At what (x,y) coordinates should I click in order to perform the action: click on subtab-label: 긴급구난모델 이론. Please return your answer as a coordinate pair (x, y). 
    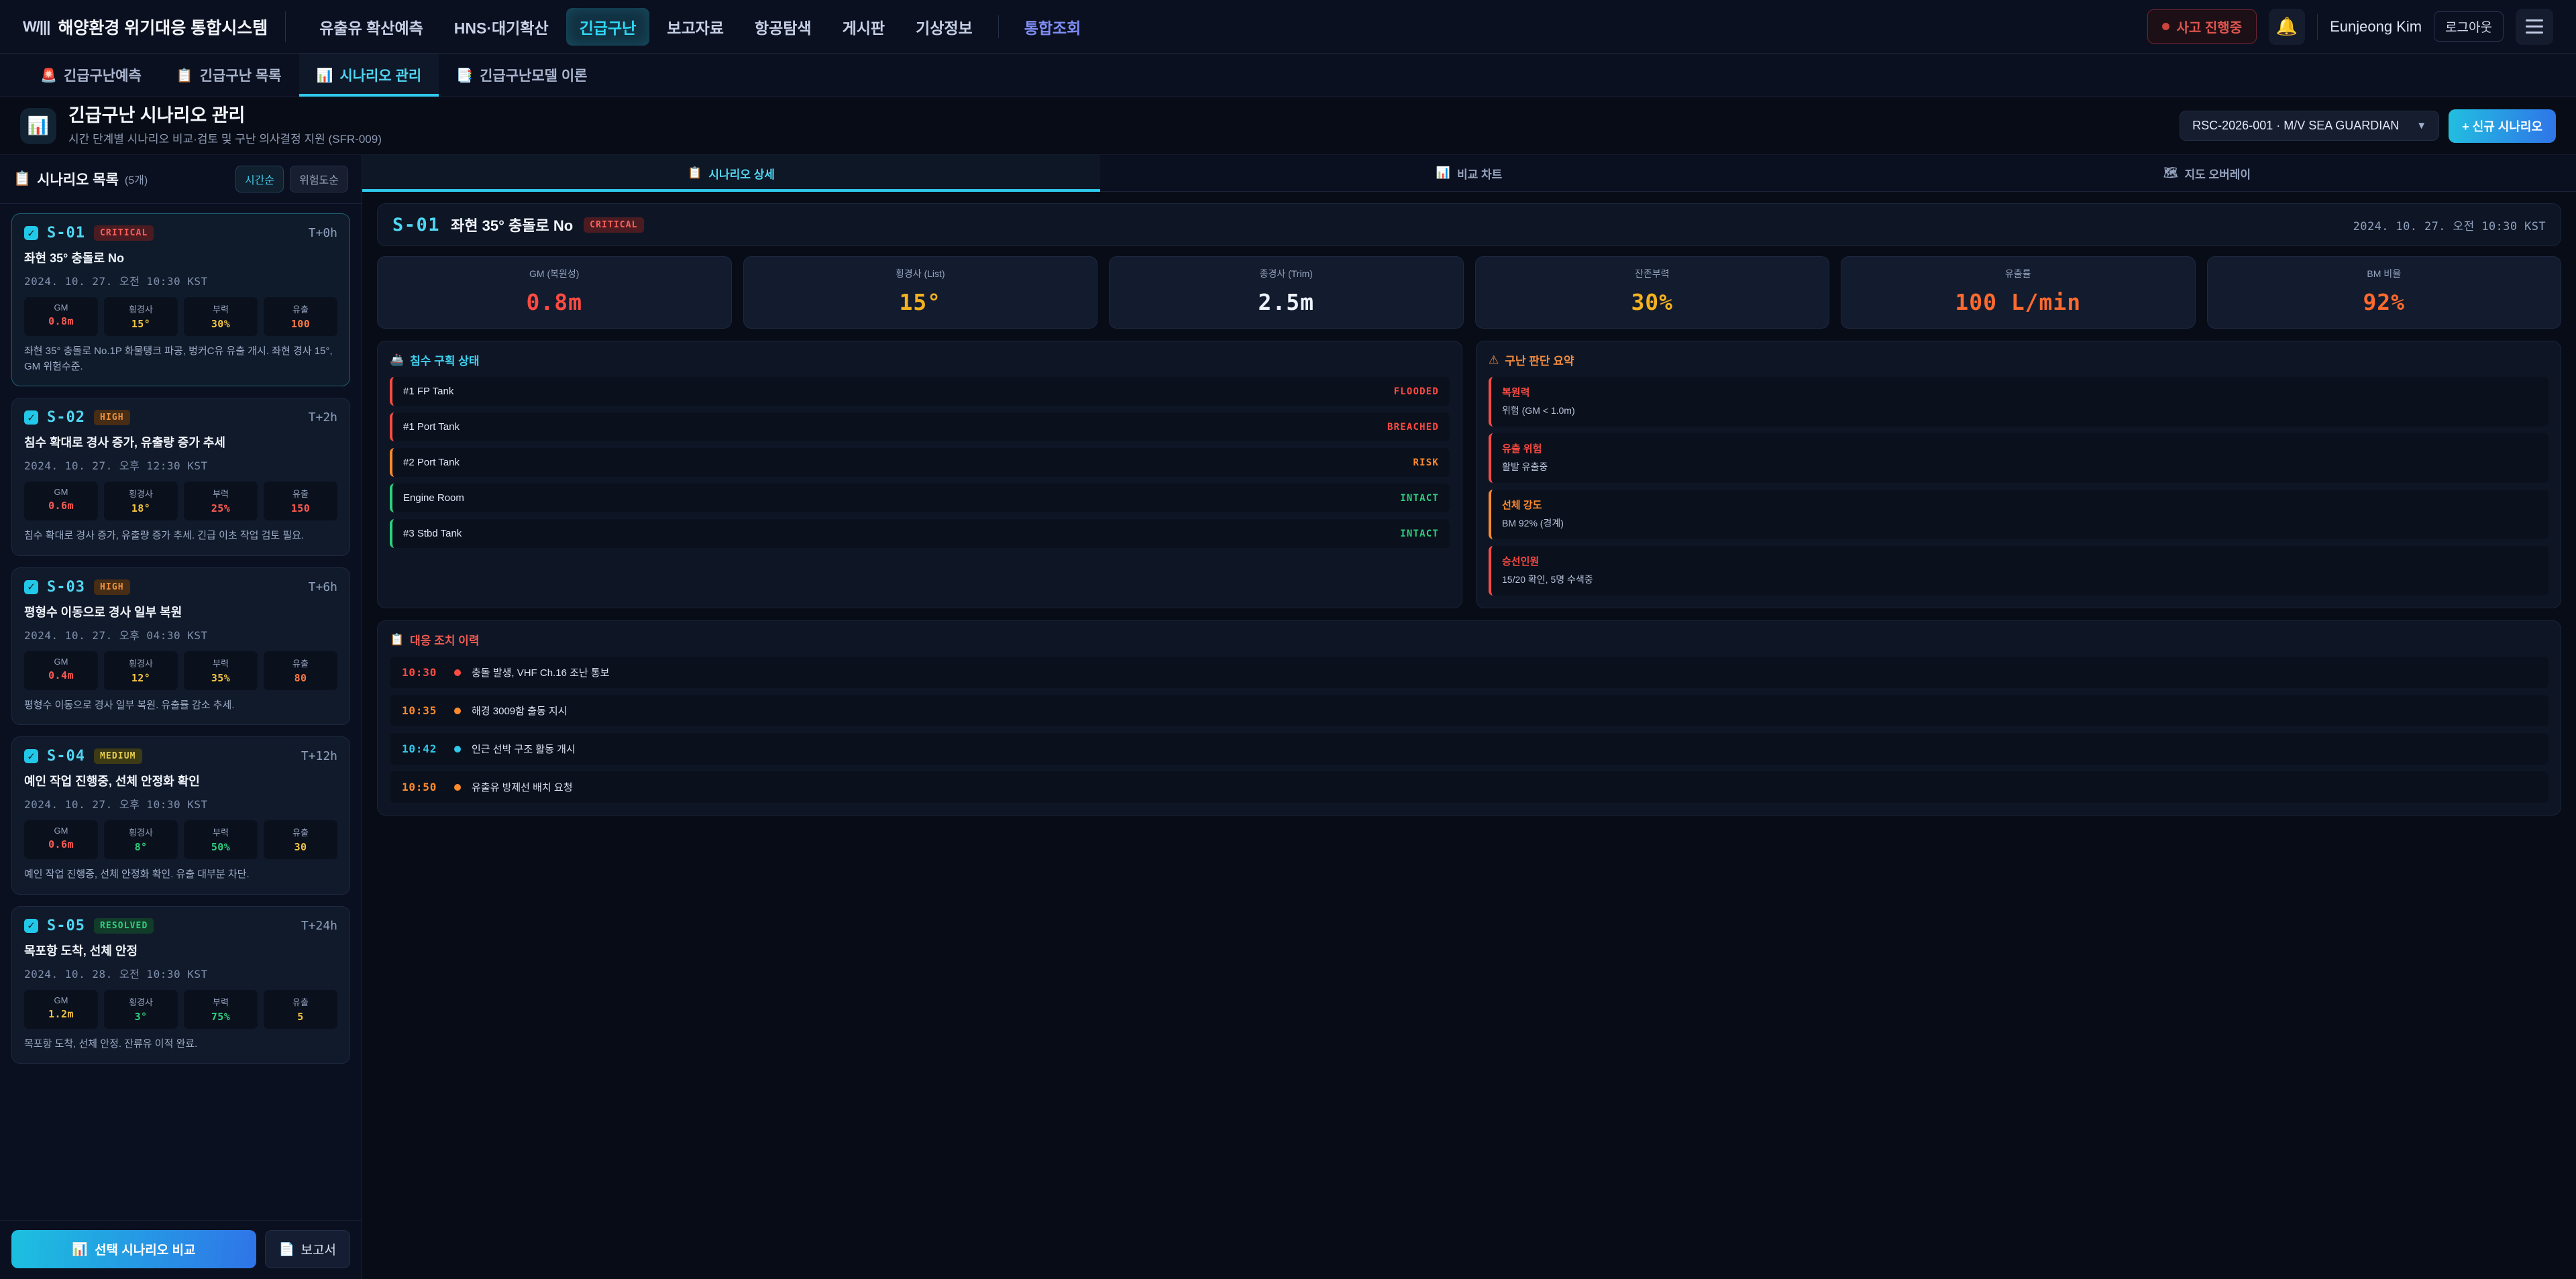
    Looking at the image, I should click on (534, 76).